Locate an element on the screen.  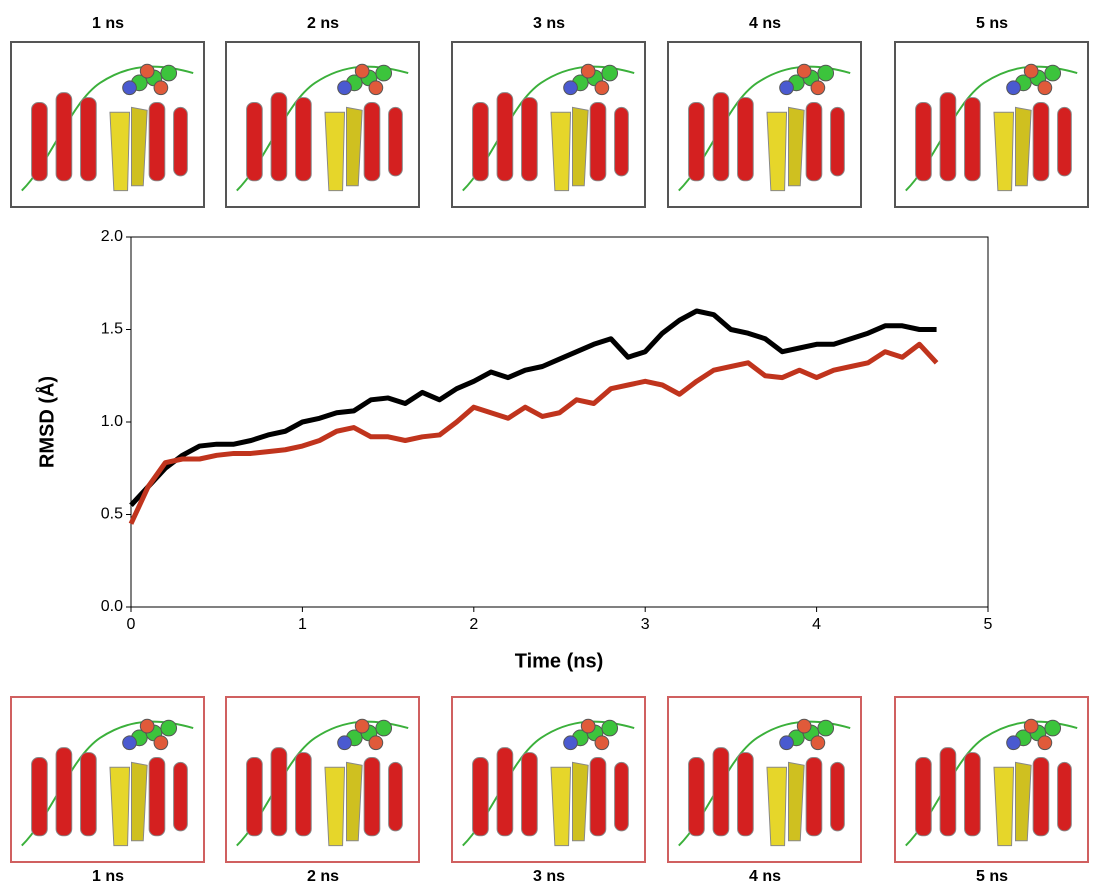
y-tick-label: 2.0 is located at coordinates (112, 236).